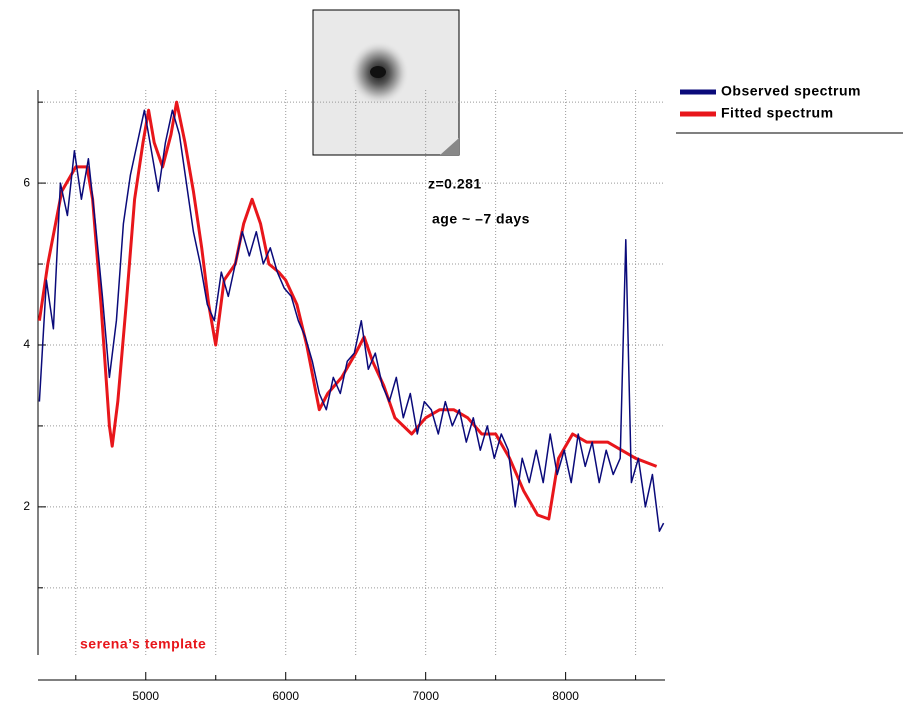  I want to click on y-tick-label: 2, so click(26, 506).